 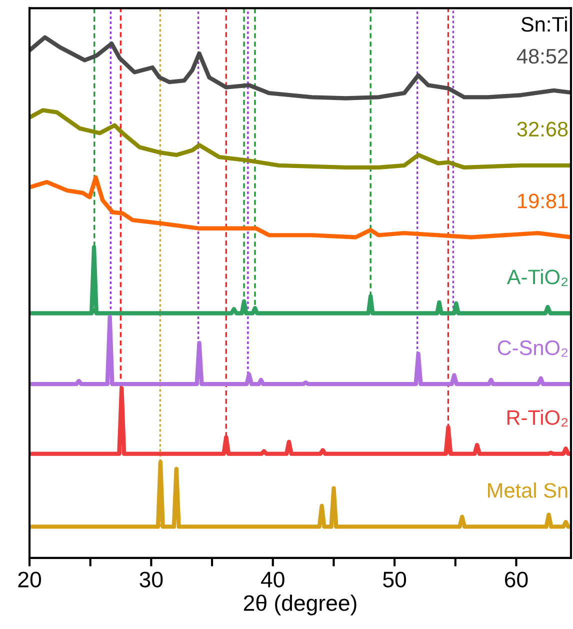 I want to click on x-tick-label: 50, so click(x=394, y=580).